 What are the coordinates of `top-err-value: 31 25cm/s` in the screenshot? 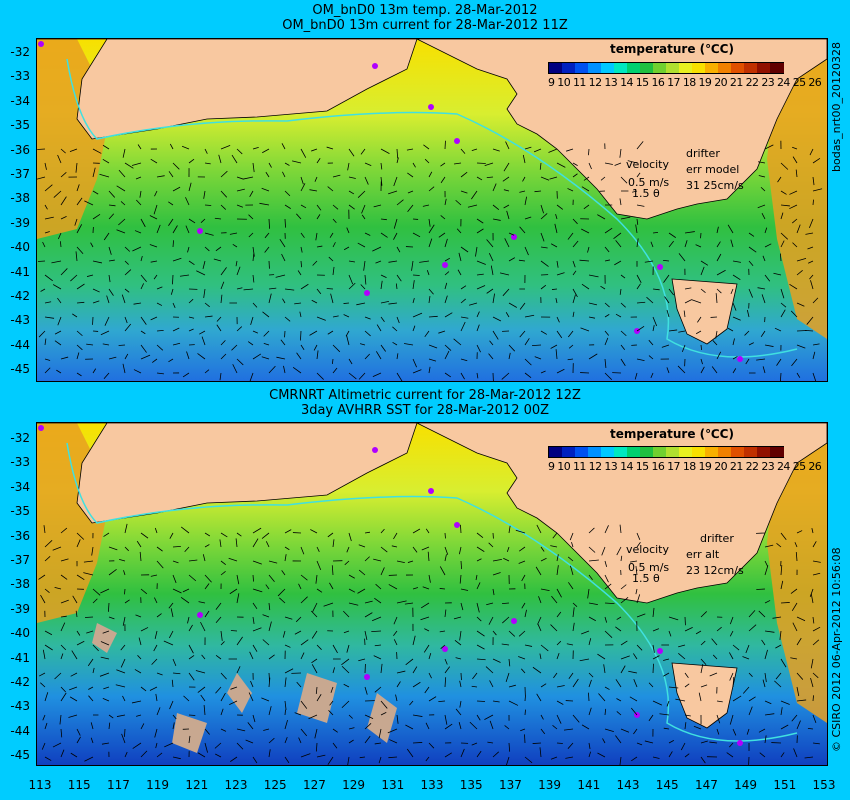 It's located at (715, 185).